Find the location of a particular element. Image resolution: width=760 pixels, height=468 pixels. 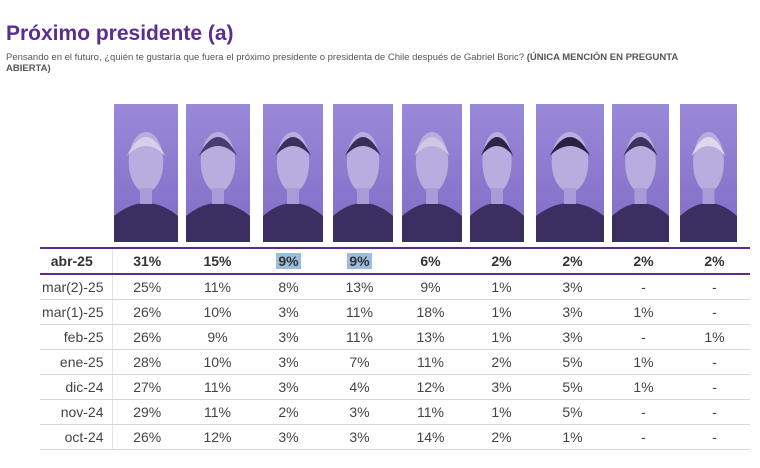

cell-value: 27% is located at coordinates (147, 387).